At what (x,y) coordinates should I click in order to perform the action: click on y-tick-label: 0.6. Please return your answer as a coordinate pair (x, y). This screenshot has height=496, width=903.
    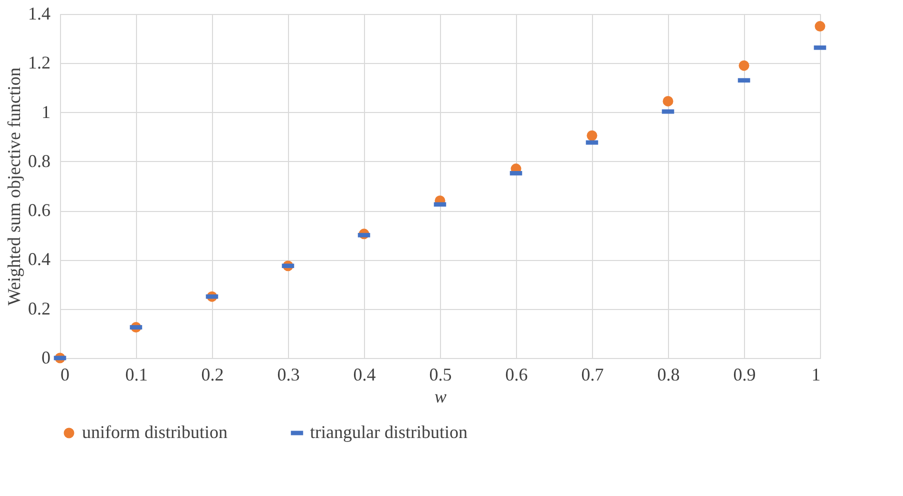
    Looking at the image, I should click on (39, 210).